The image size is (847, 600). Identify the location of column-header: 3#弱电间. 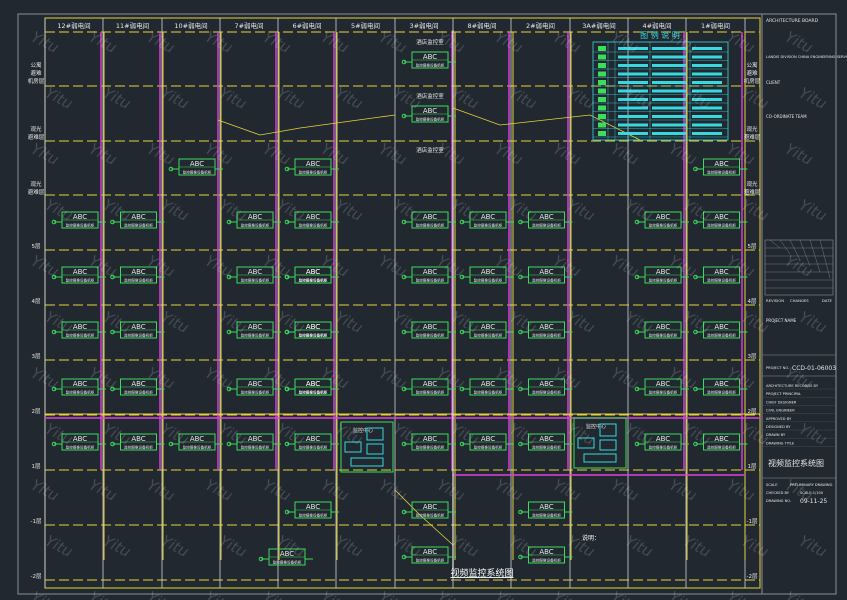
(423, 25).